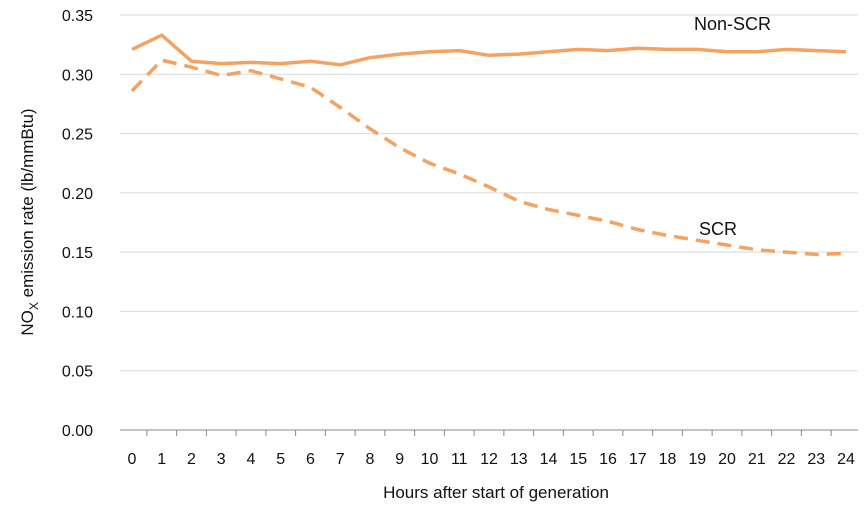 The image size is (867, 514). Describe the element at coordinates (638, 459) in the screenshot. I see `x-tick-label: 17` at that location.